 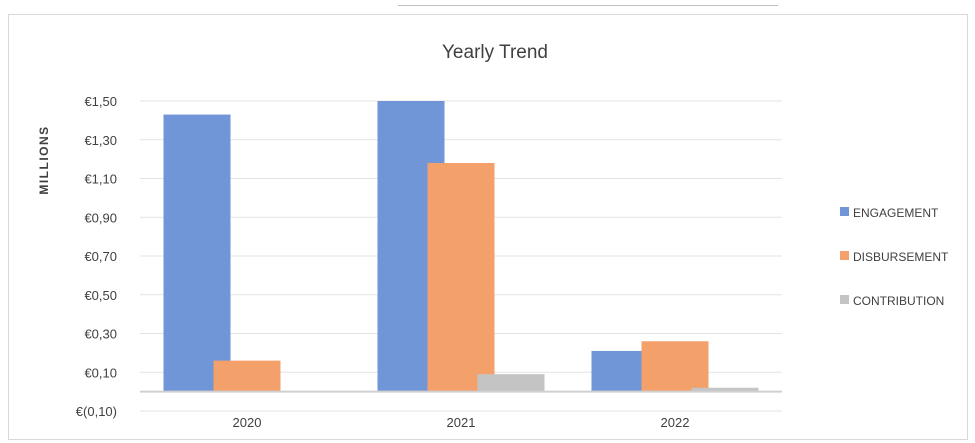 I want to click on bar-disbursement-2021, so click(x=461, y=277).